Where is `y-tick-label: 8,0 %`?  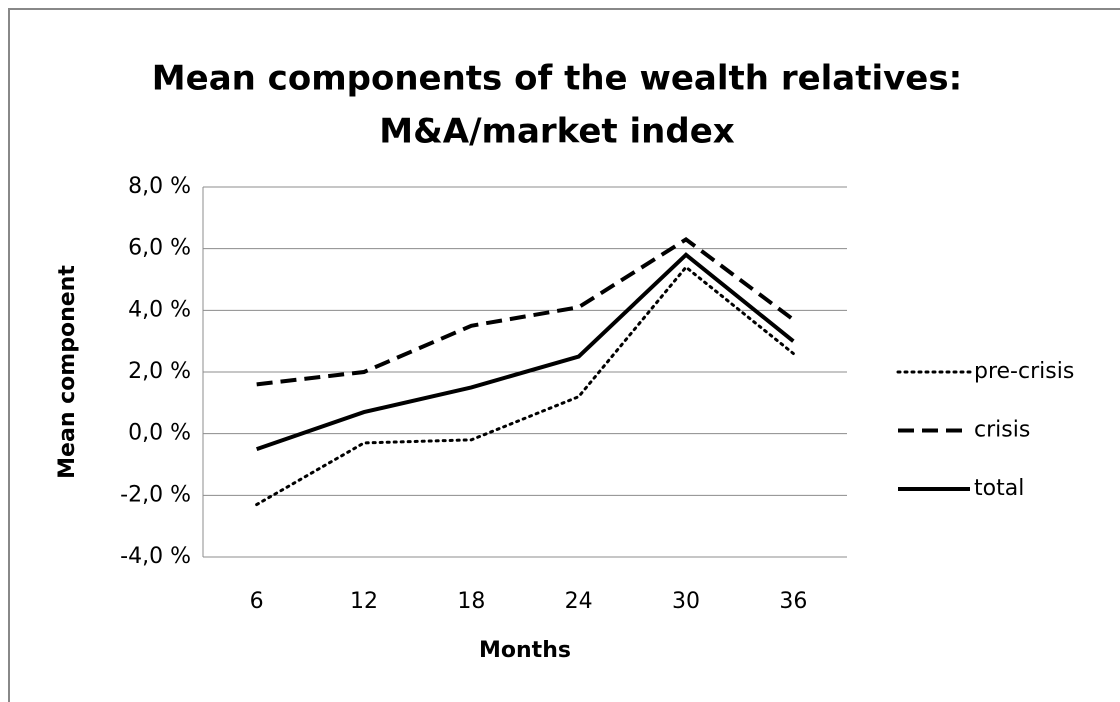
y-tick-label: 8,0 % is located at coordinates (159, 186).